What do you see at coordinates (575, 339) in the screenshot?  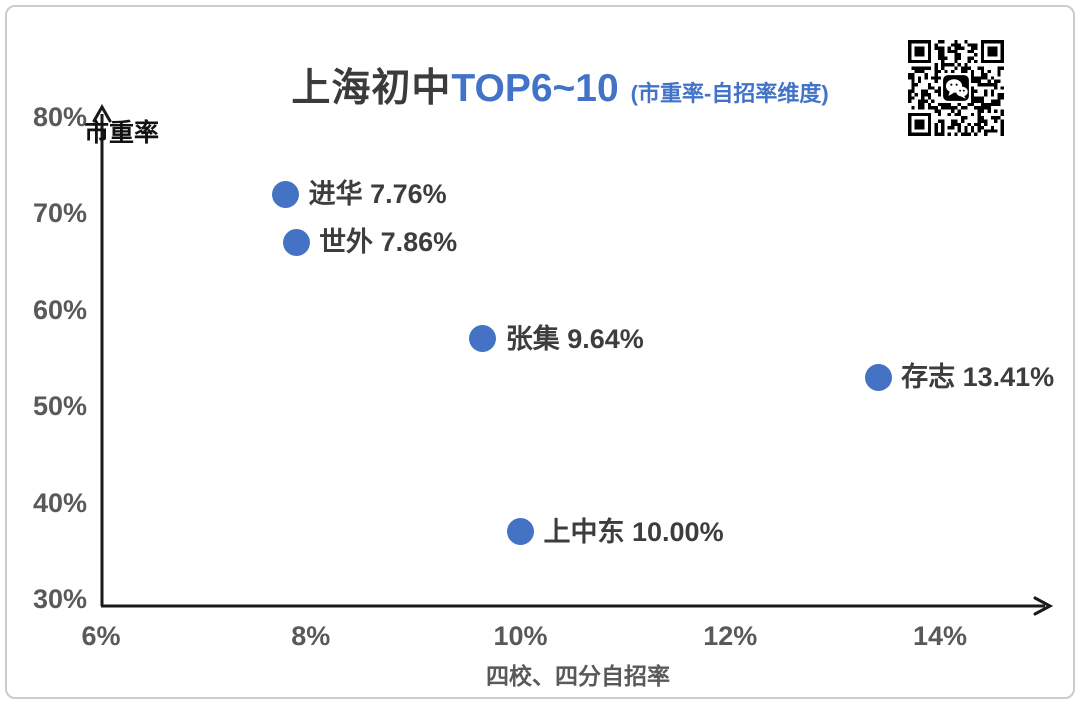 I see `data-point-label: 张集 9.64%` at bounding box center [575, 339].